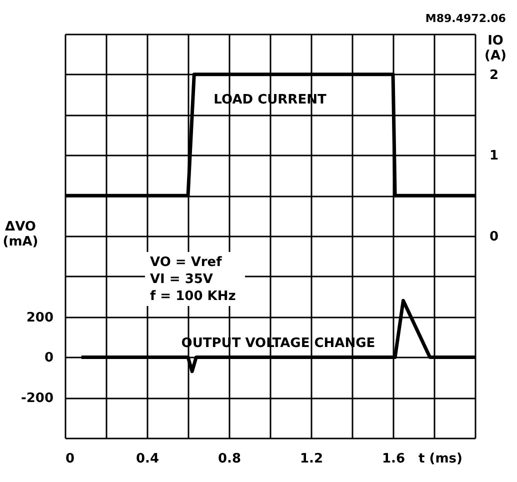 The image size is (517, 482). What do you see at coordinates (494, 237) in the screenshot?
I see `y2-tick-label: 0` at bounding box center [494, 237].